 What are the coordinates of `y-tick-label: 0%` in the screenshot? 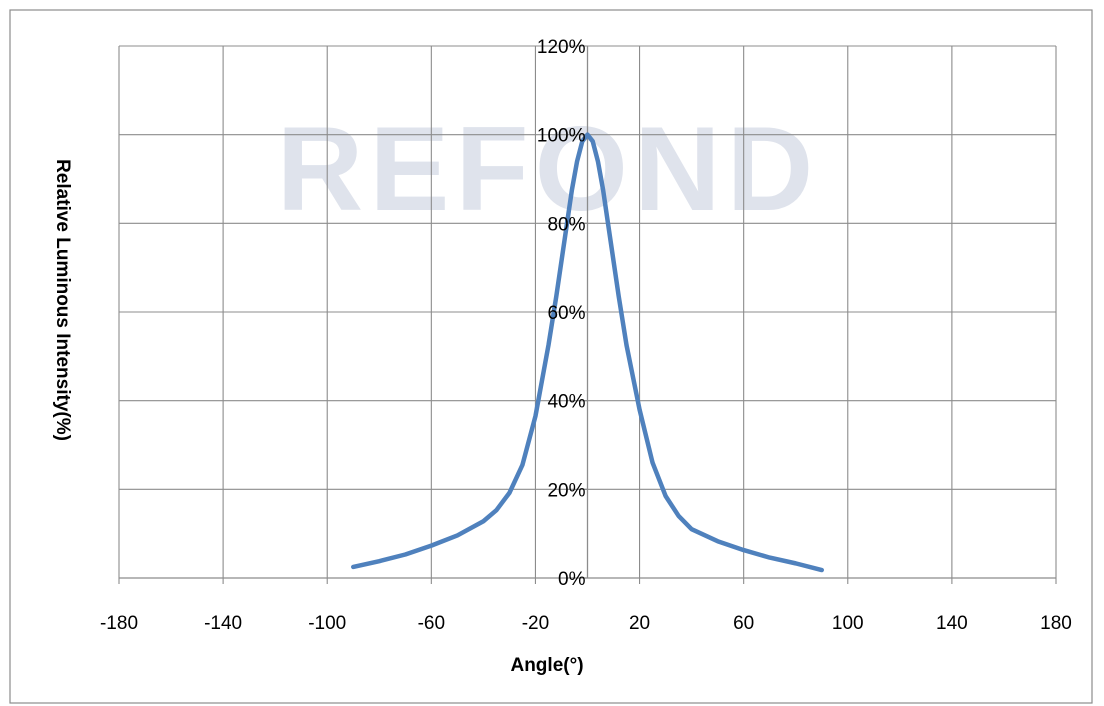 It's located at (572, 579).